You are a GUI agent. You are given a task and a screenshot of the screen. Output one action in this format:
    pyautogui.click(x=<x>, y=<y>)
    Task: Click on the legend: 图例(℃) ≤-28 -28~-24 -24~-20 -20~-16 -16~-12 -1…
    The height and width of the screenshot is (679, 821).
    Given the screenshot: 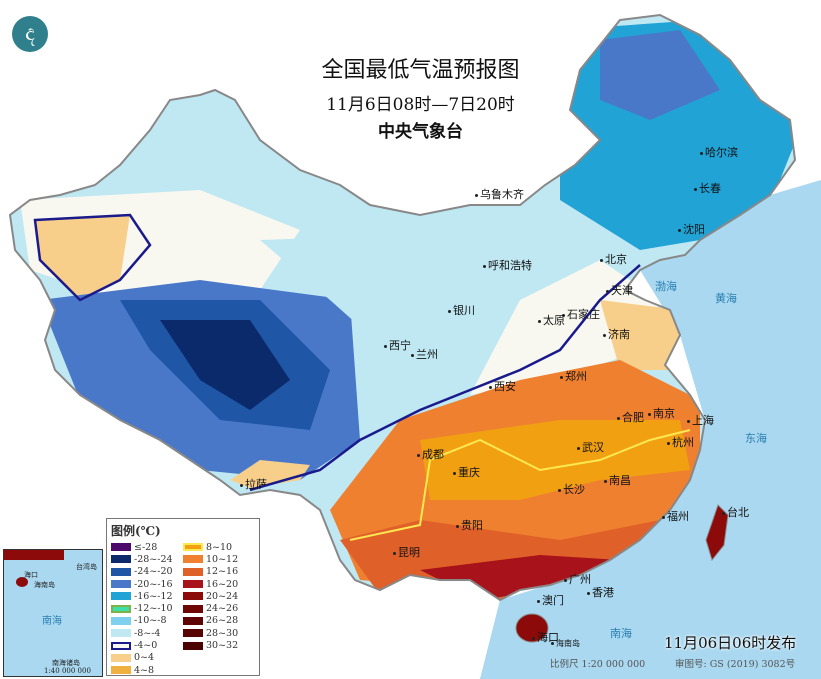 What is the action you would take?
    pyautogui.click(x=183, y=597)
    